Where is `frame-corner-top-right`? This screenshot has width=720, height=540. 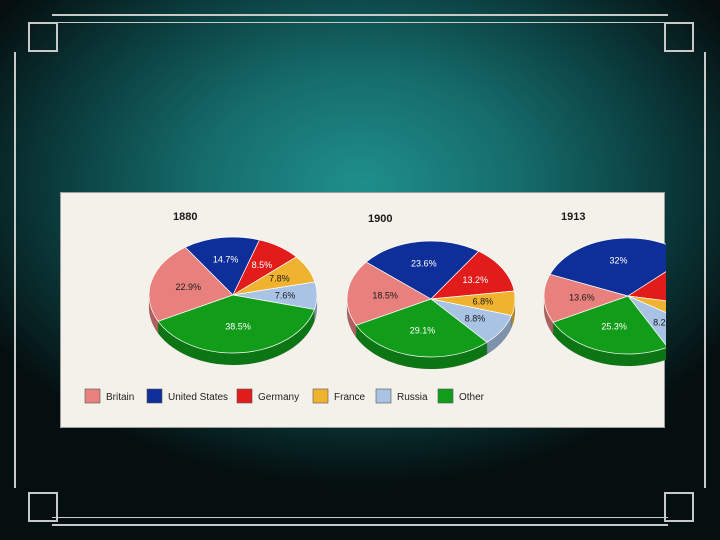
frame-corner-top-right is located at coordinates (679, 37).